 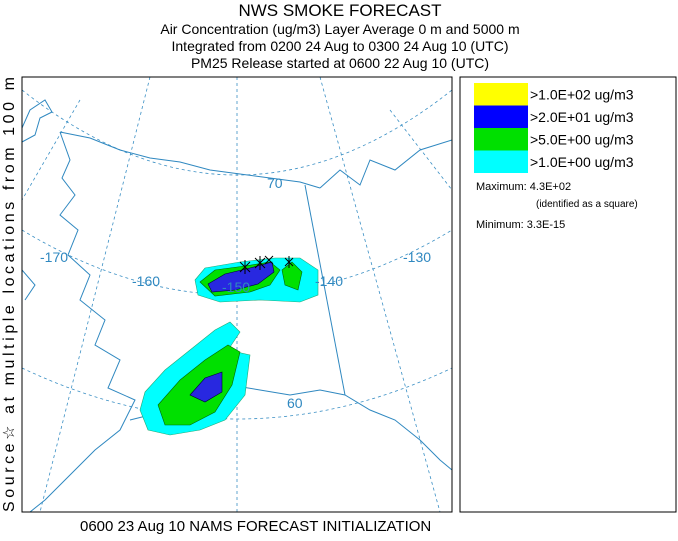 What do you see at coordinates (329, 281) in the screenshot?
I see `longitude-label: -140` at bounding box center [329, 281].